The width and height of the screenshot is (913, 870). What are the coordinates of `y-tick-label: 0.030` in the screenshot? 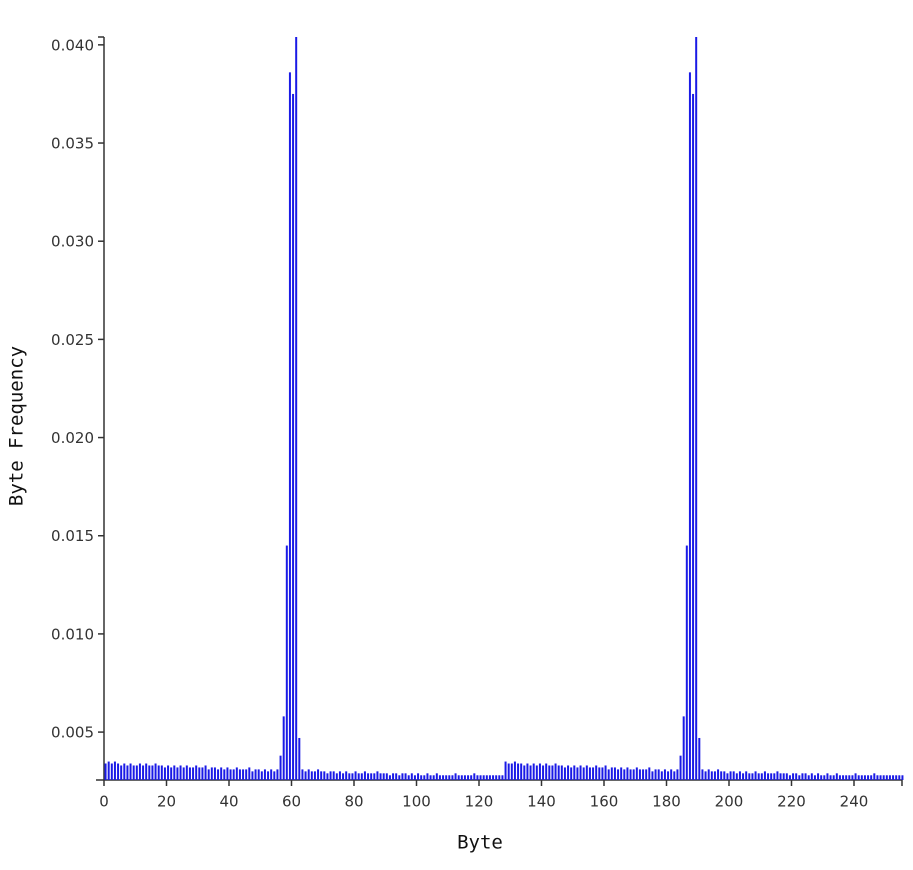 It's located at (72, 242).